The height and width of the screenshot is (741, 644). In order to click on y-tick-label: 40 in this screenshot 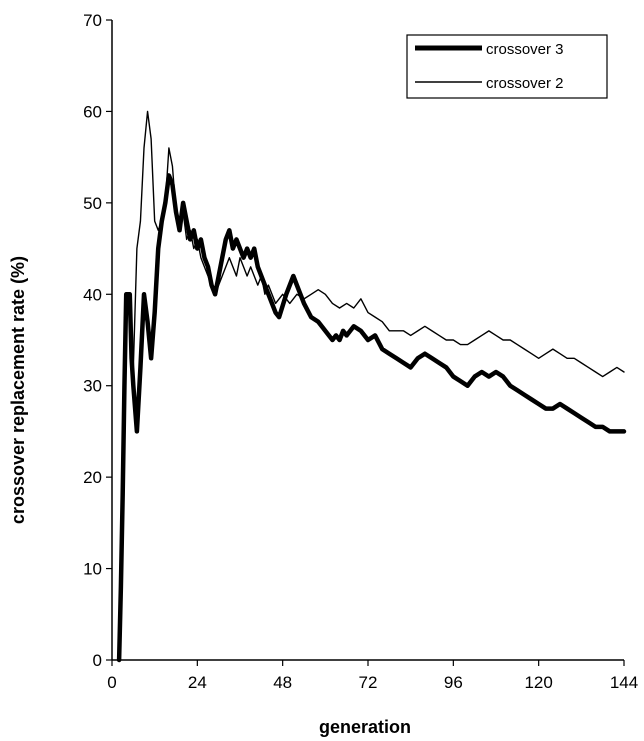, I will do `click(92, 294)`.